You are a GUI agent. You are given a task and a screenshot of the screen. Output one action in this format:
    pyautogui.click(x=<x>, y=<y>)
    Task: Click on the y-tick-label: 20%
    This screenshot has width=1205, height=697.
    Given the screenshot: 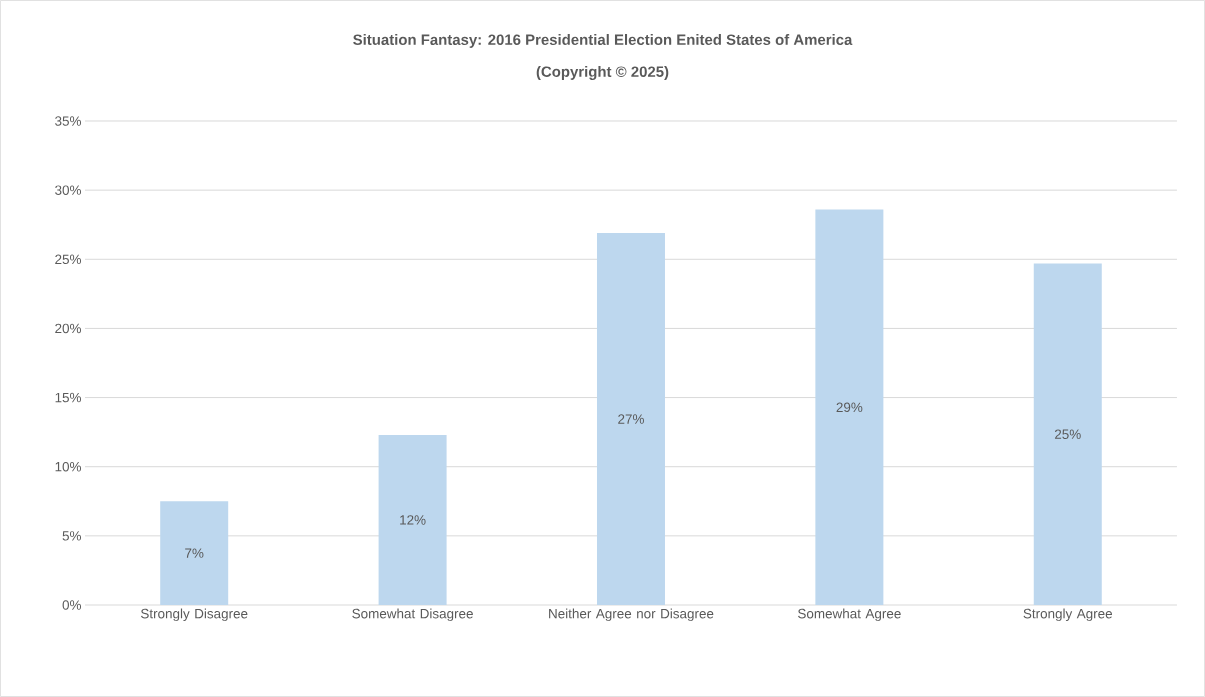 What is the action you would take?
    pyautogui.click(x=68, y=328)
    